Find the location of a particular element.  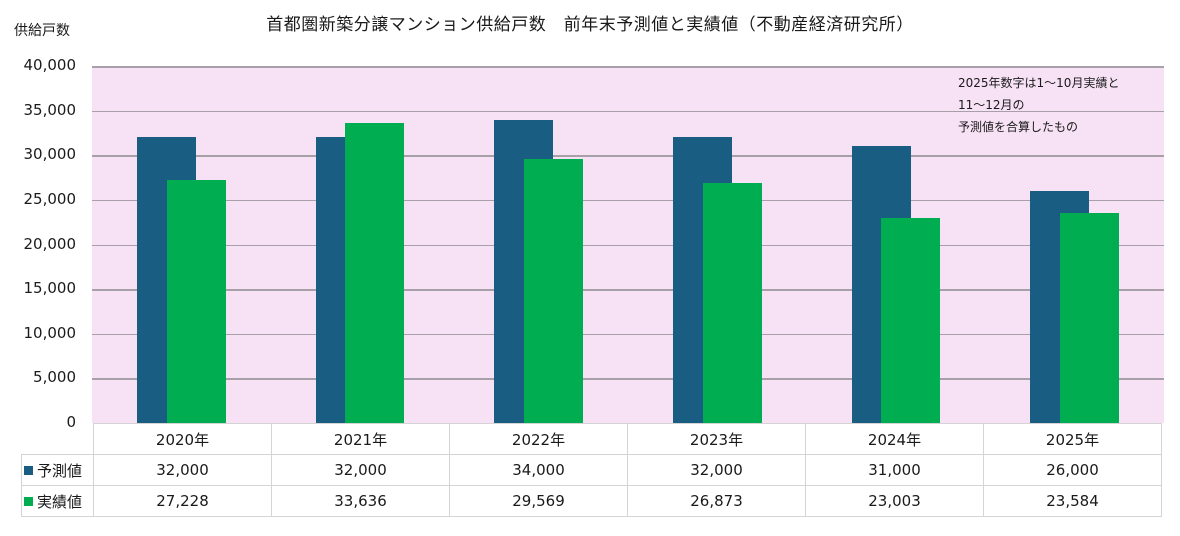

table-value-cell: 26,000 is located at coordinates (1072, 470).